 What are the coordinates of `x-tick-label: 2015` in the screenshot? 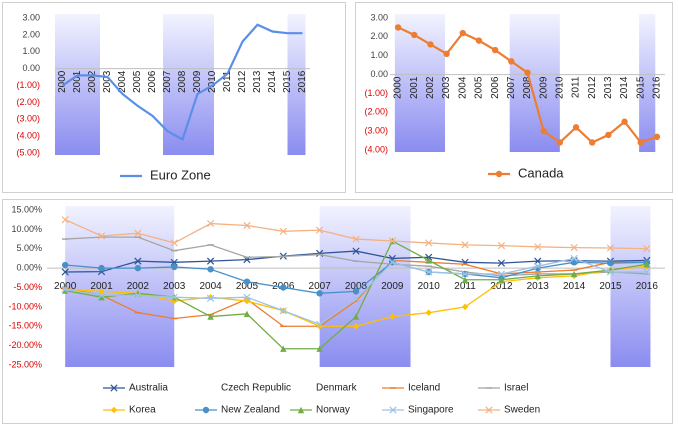 It's located at (610, 286).